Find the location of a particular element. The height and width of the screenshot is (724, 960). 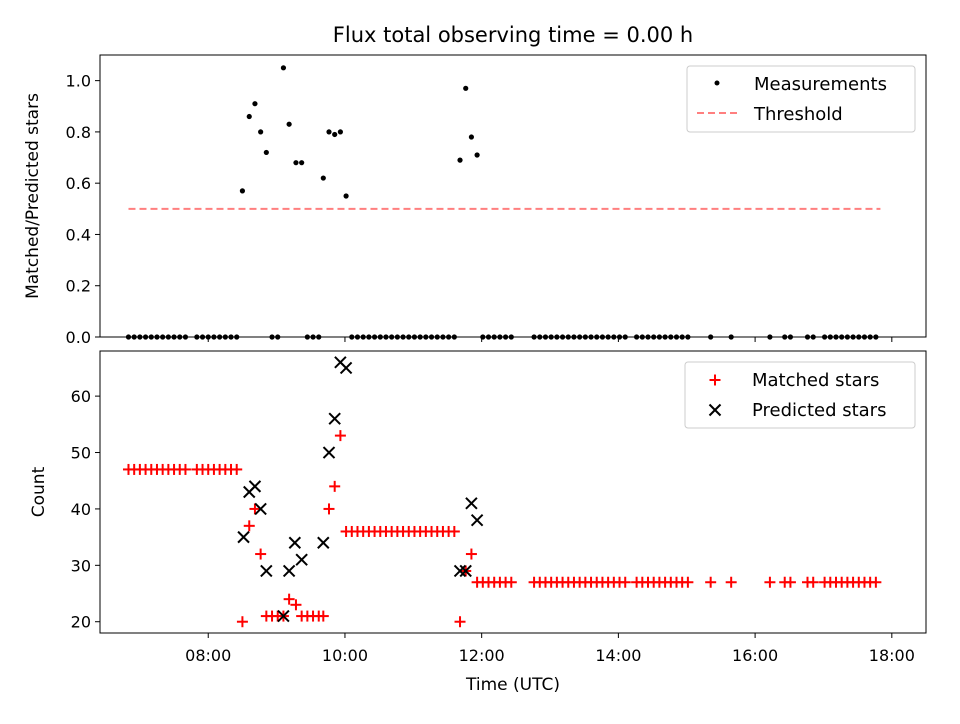

x-tick-label: 16:00 is located at coordinates (755, 655).